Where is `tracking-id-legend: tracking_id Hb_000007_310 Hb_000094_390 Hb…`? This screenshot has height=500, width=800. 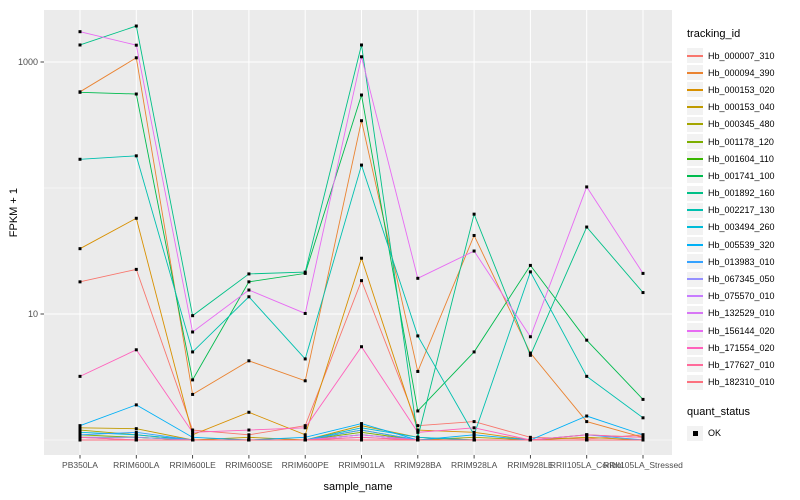 tracking-id-legend: tracking_id Hb_000007_310 Hb_000094_390 Hb… is located at coordinates (743, 235).